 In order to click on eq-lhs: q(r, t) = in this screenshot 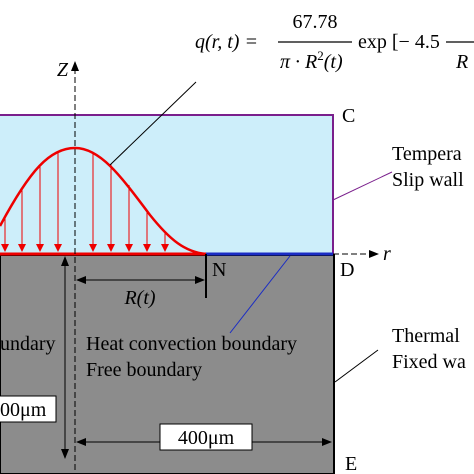, I will do `click(226, 42)`.